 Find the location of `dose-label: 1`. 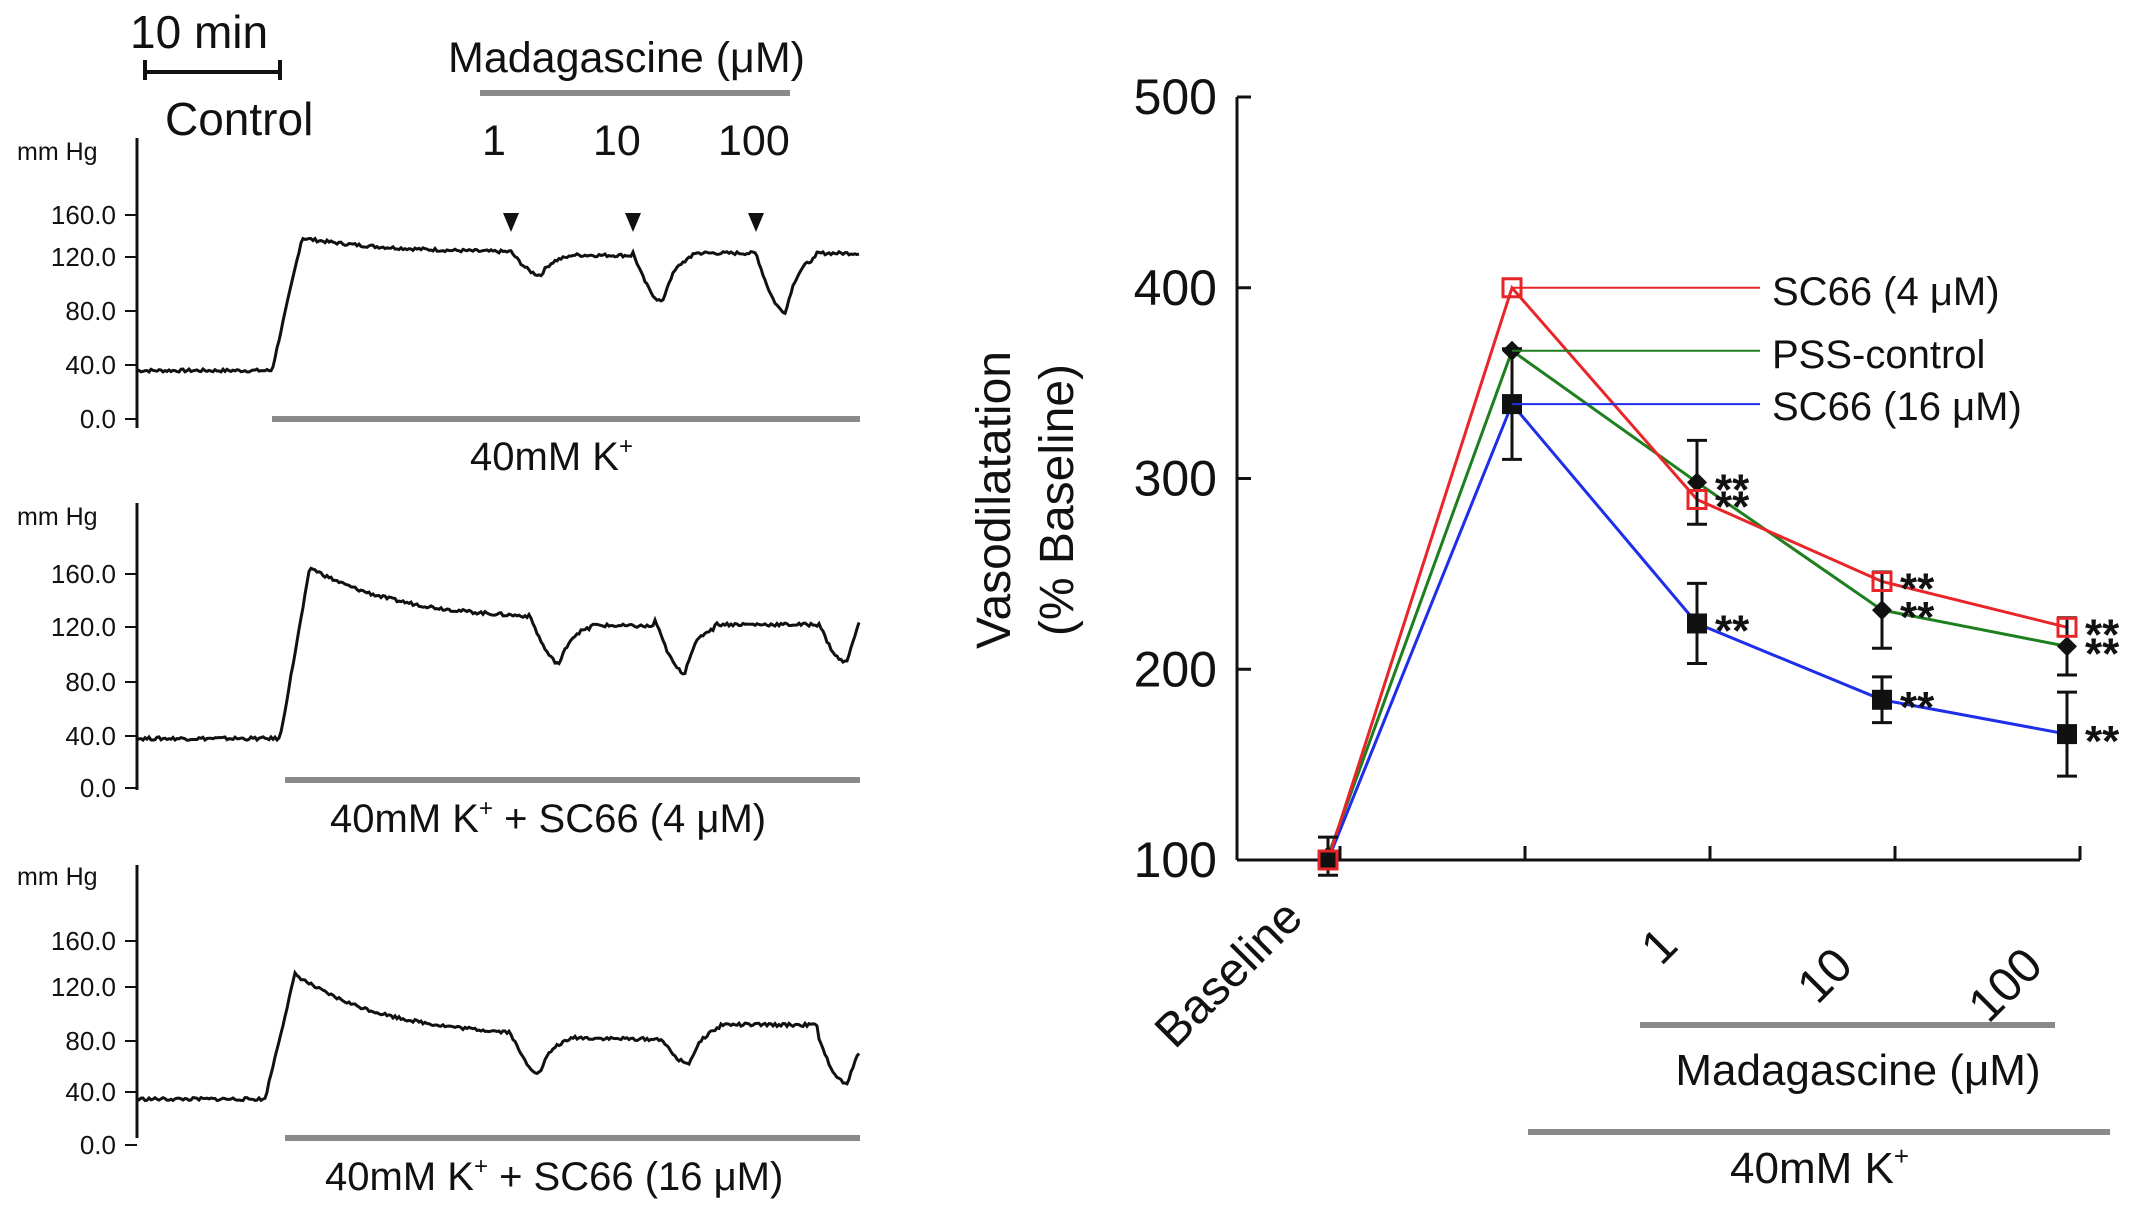

dose-label: 1 is located at coordinates (494, 141).